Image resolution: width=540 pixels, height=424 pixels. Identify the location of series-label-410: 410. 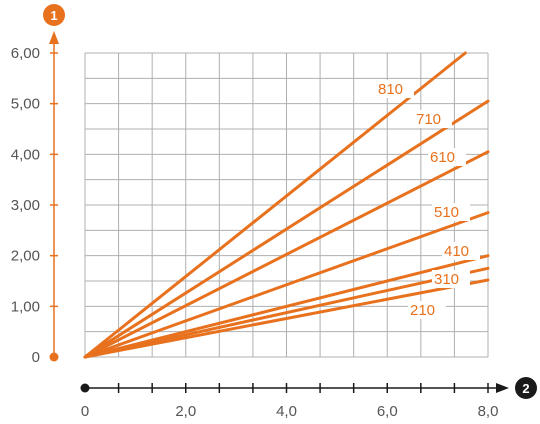
(456, 251).